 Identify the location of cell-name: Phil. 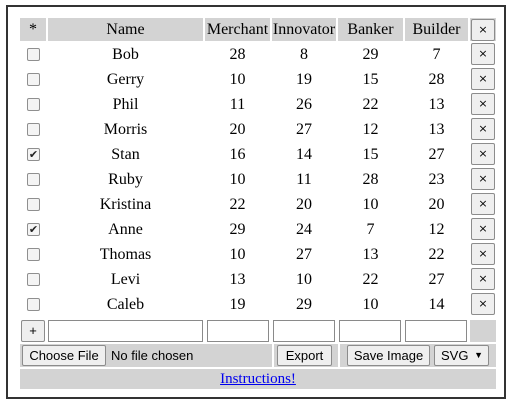
(125, 104).